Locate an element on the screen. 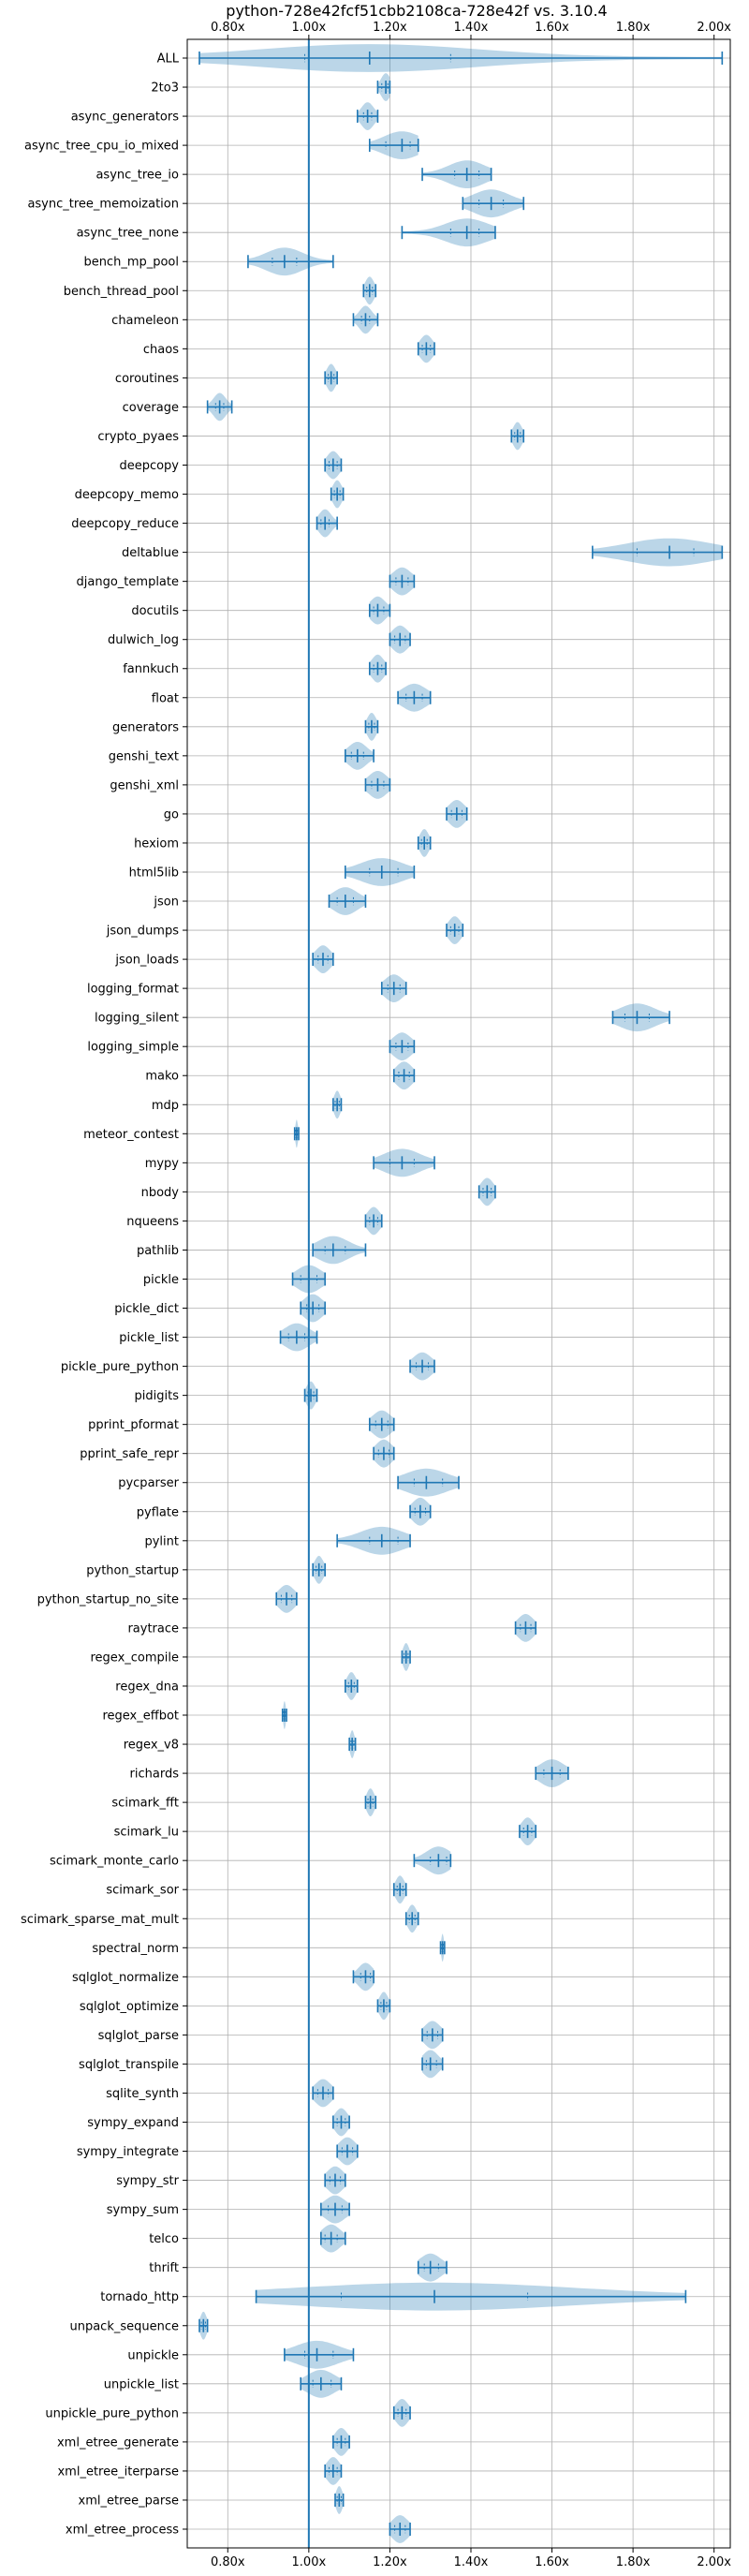  violin-thrift is located at coordinates (432, 2268).